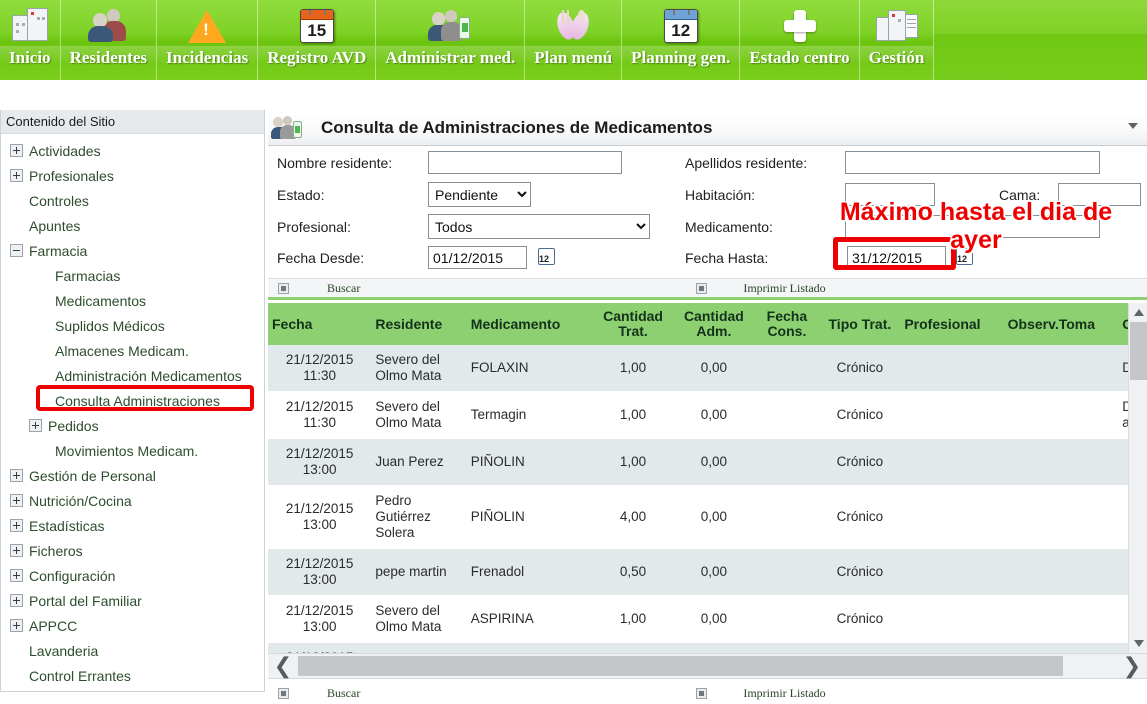  What do you see at coordinates (952, 324) in the screenshot?
I see `table-column-header: Profesional` at bounding box center [952, 324].